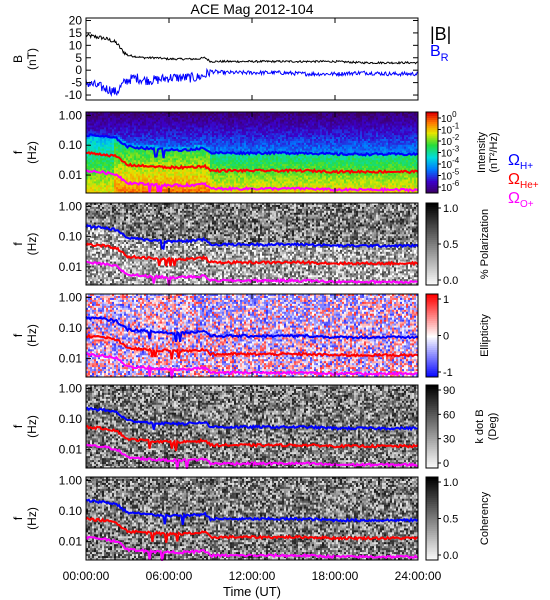 This screenshot has height=600, width=550. I want to click on colorbar-title: Intensity, so click(482, 152).